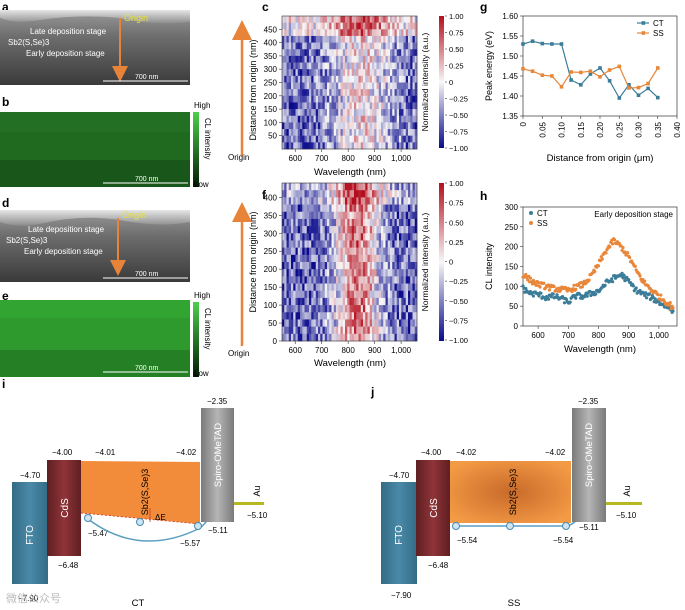  What do you see at coordinates (512, 247) in the screenshot?
I see `y-tick-label: 200` at bounding box center [512, 247].